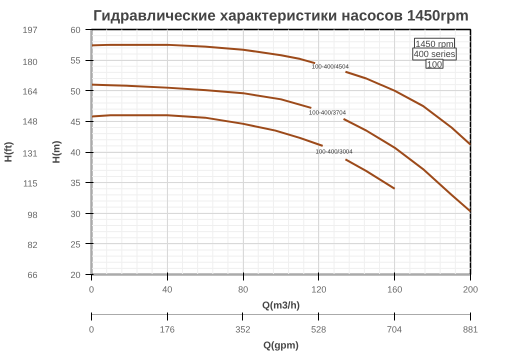  I want to click on y-tick-label: 20, so click(75, 275).